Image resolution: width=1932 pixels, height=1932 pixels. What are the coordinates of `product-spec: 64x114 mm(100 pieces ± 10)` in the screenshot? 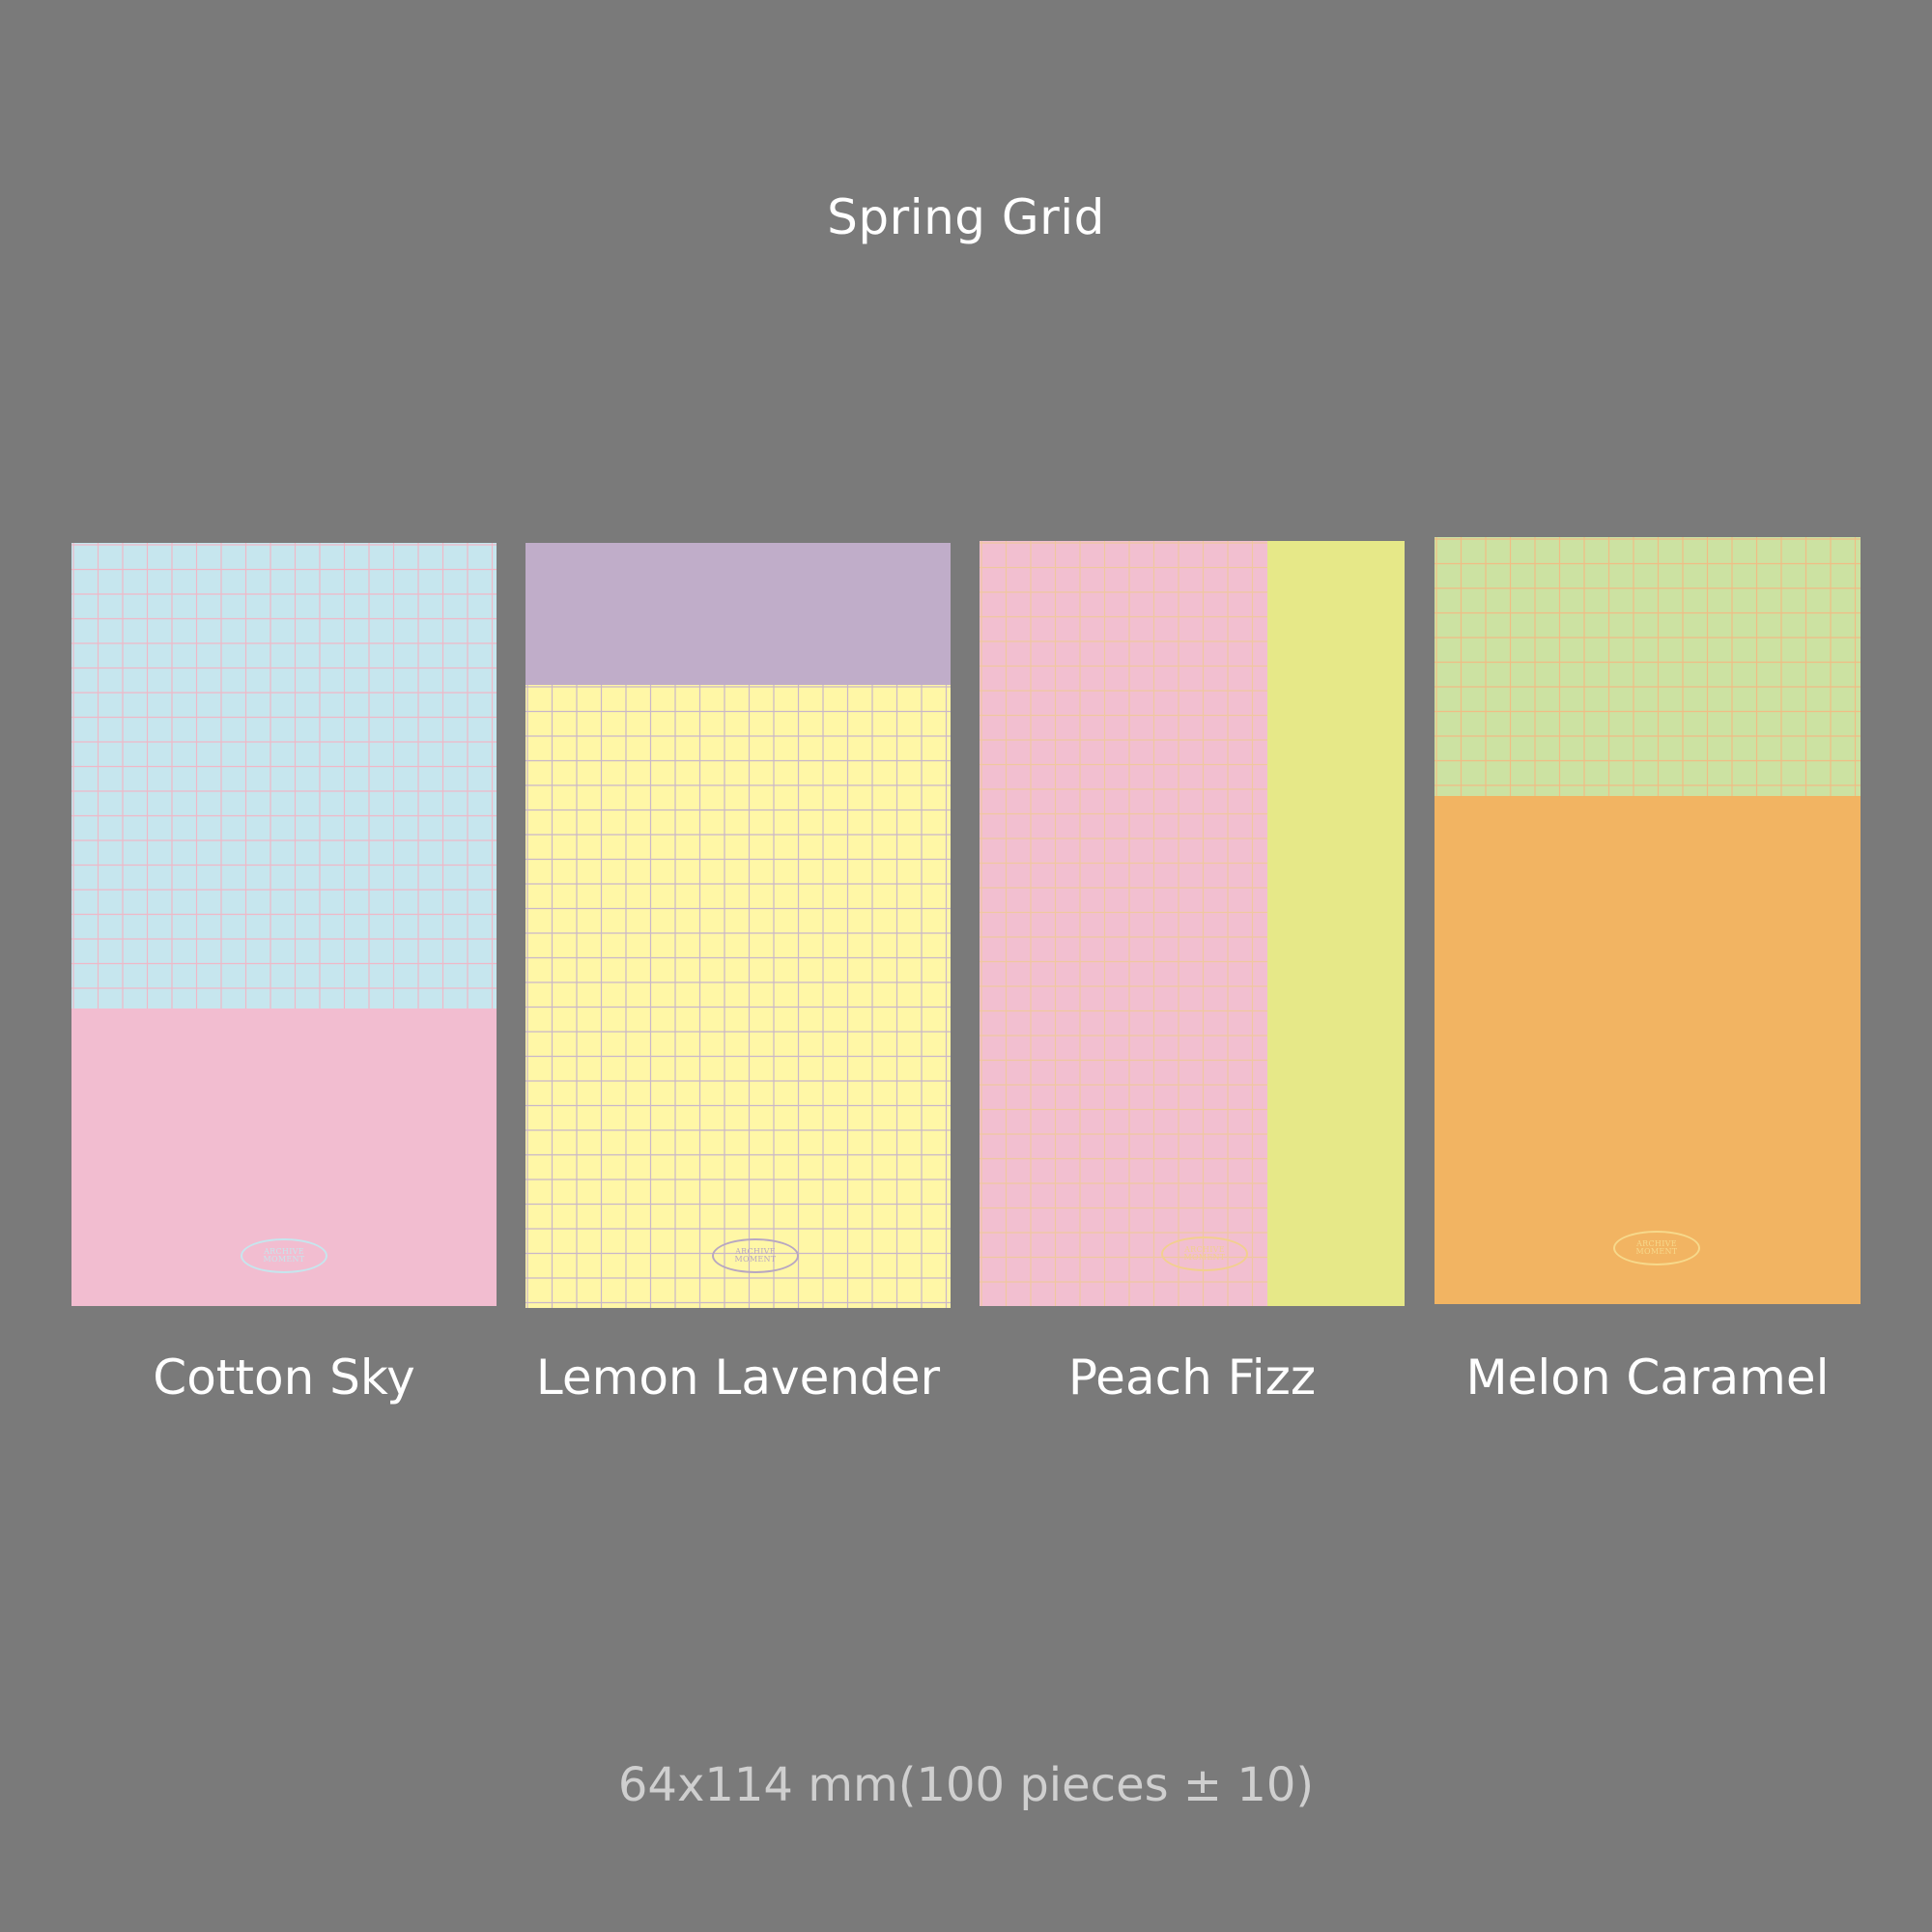 It's located at (966, 1785).